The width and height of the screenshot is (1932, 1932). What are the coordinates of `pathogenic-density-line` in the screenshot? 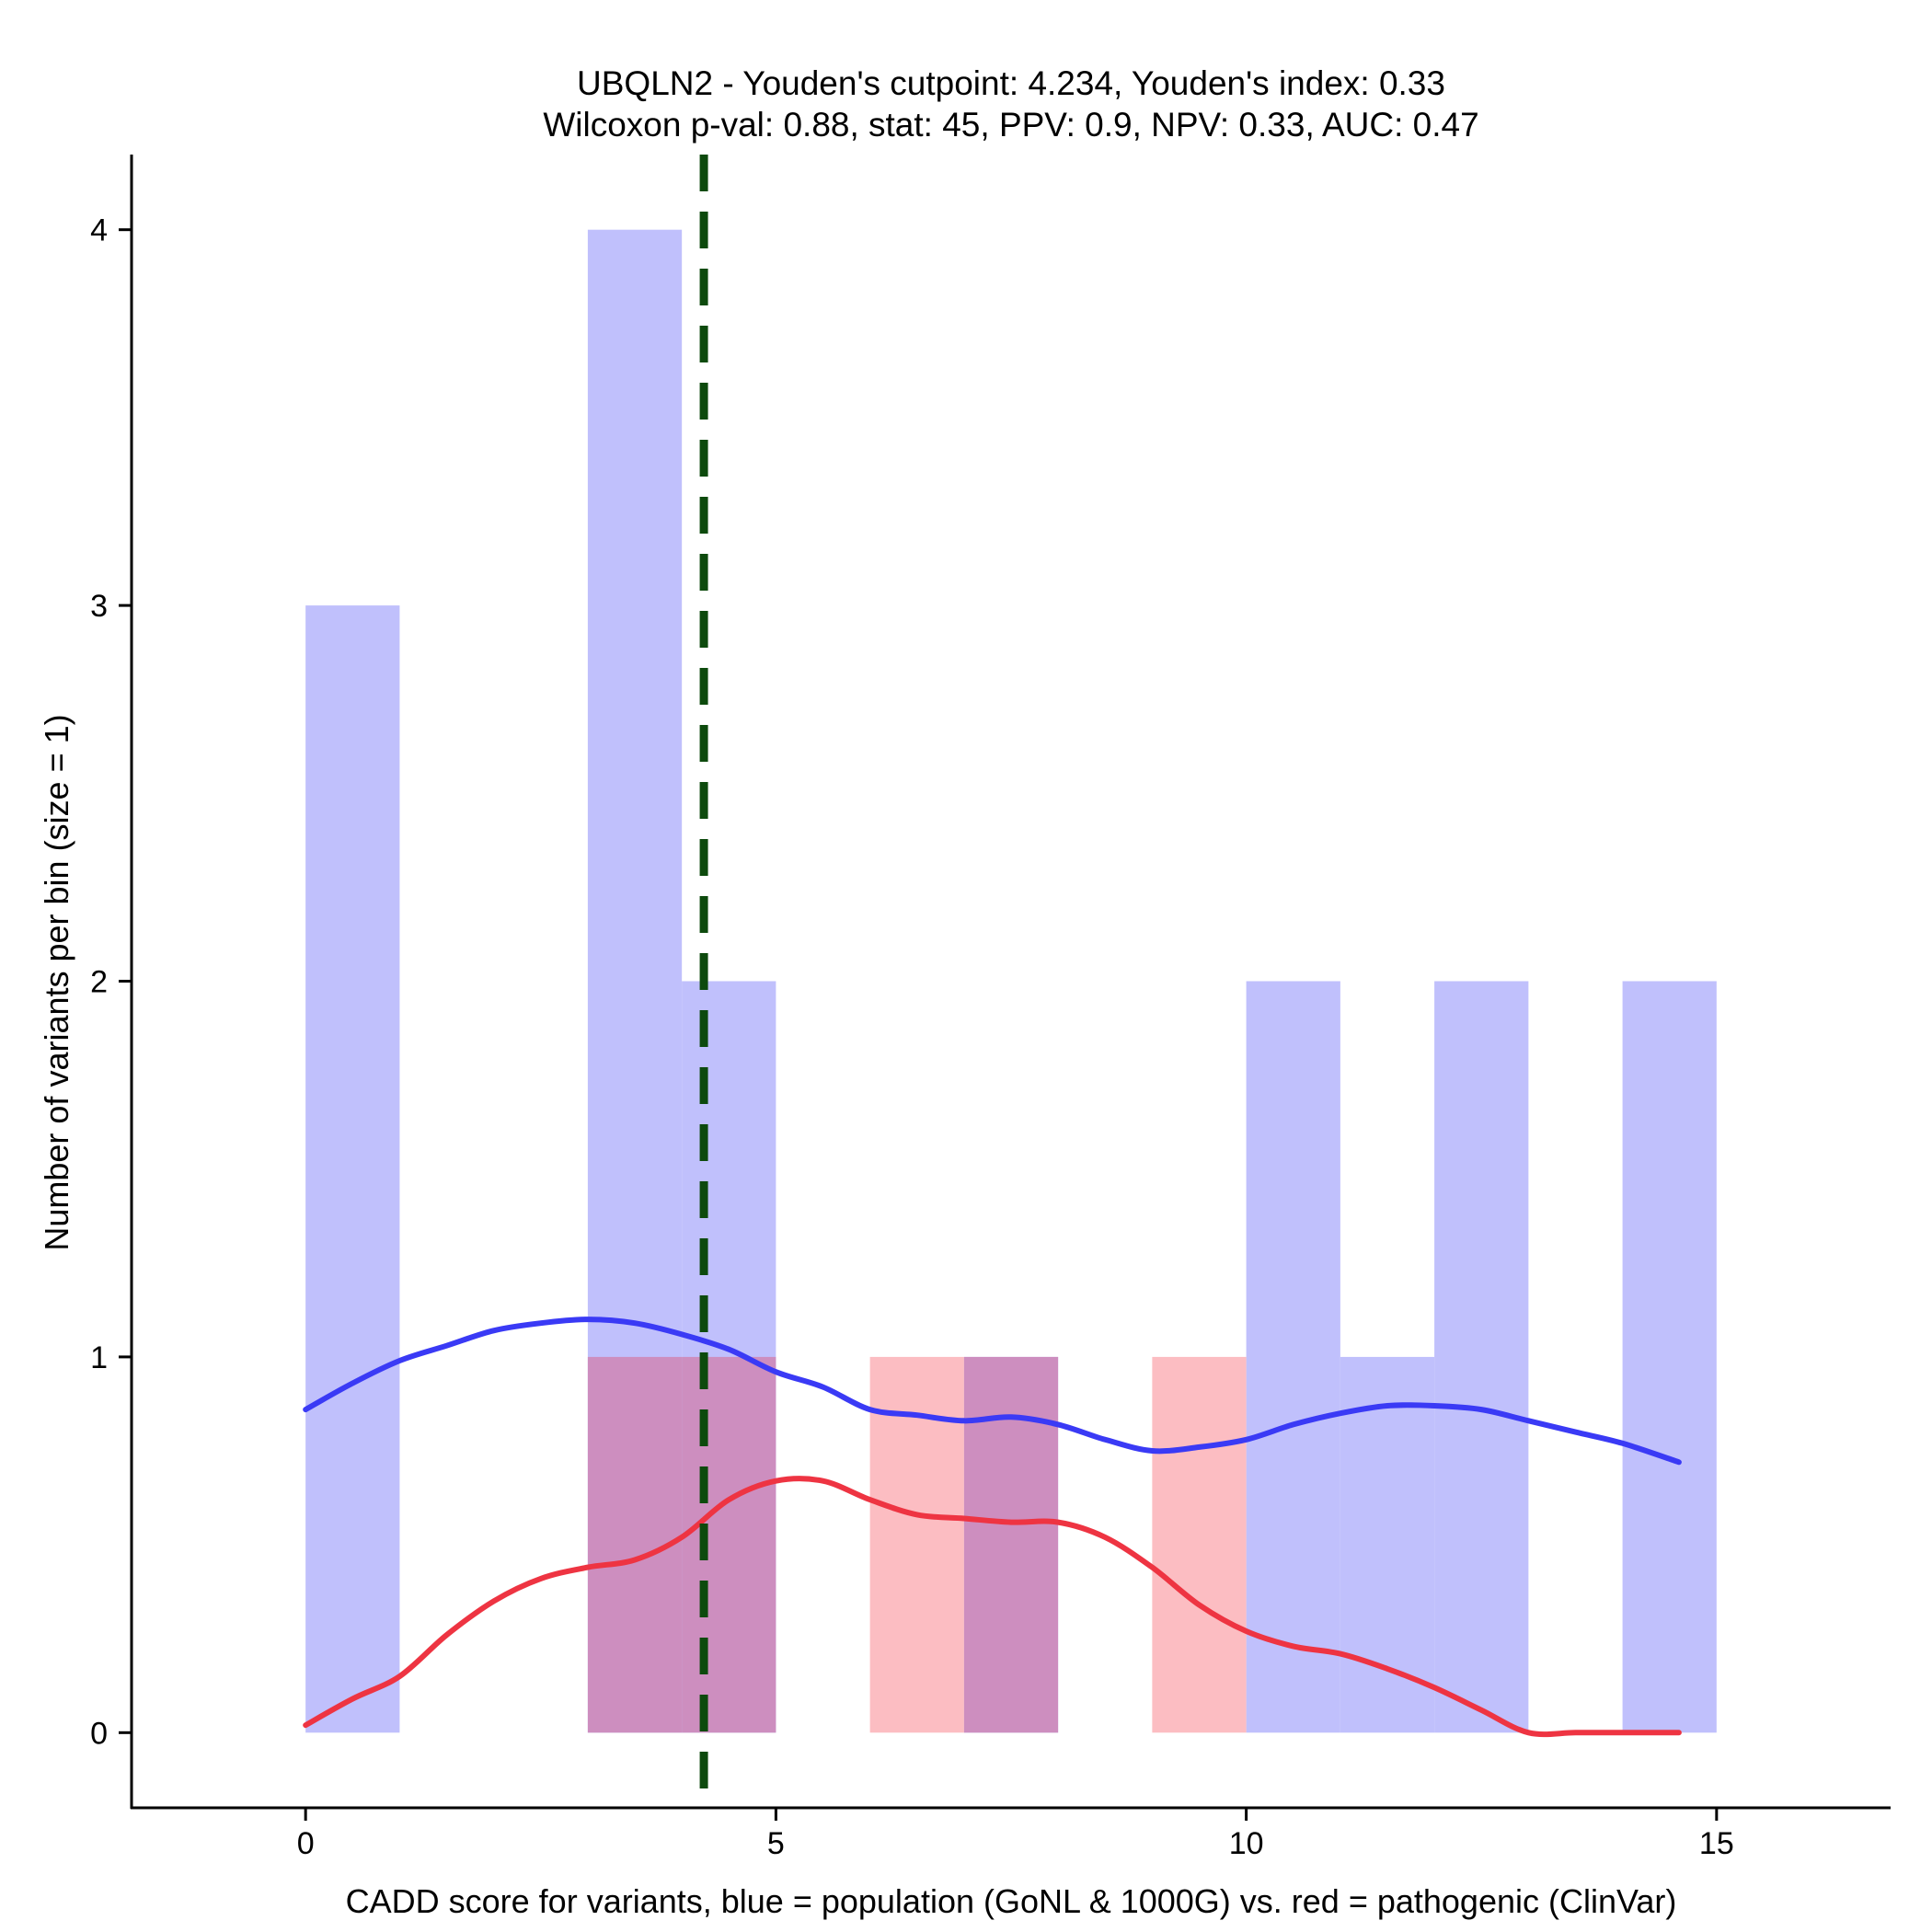 It's located at (993, 1607).